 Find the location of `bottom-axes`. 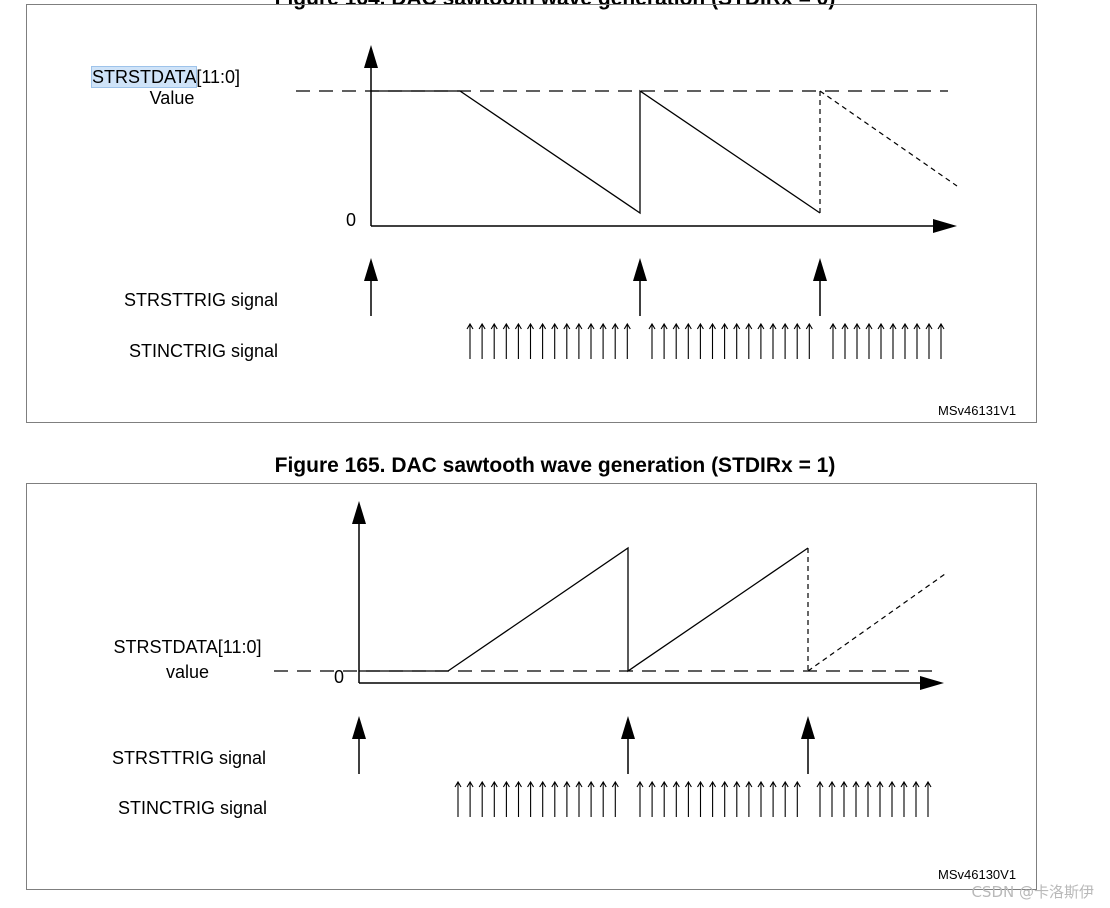

bottom-axes is located at coordinates (640, 604).